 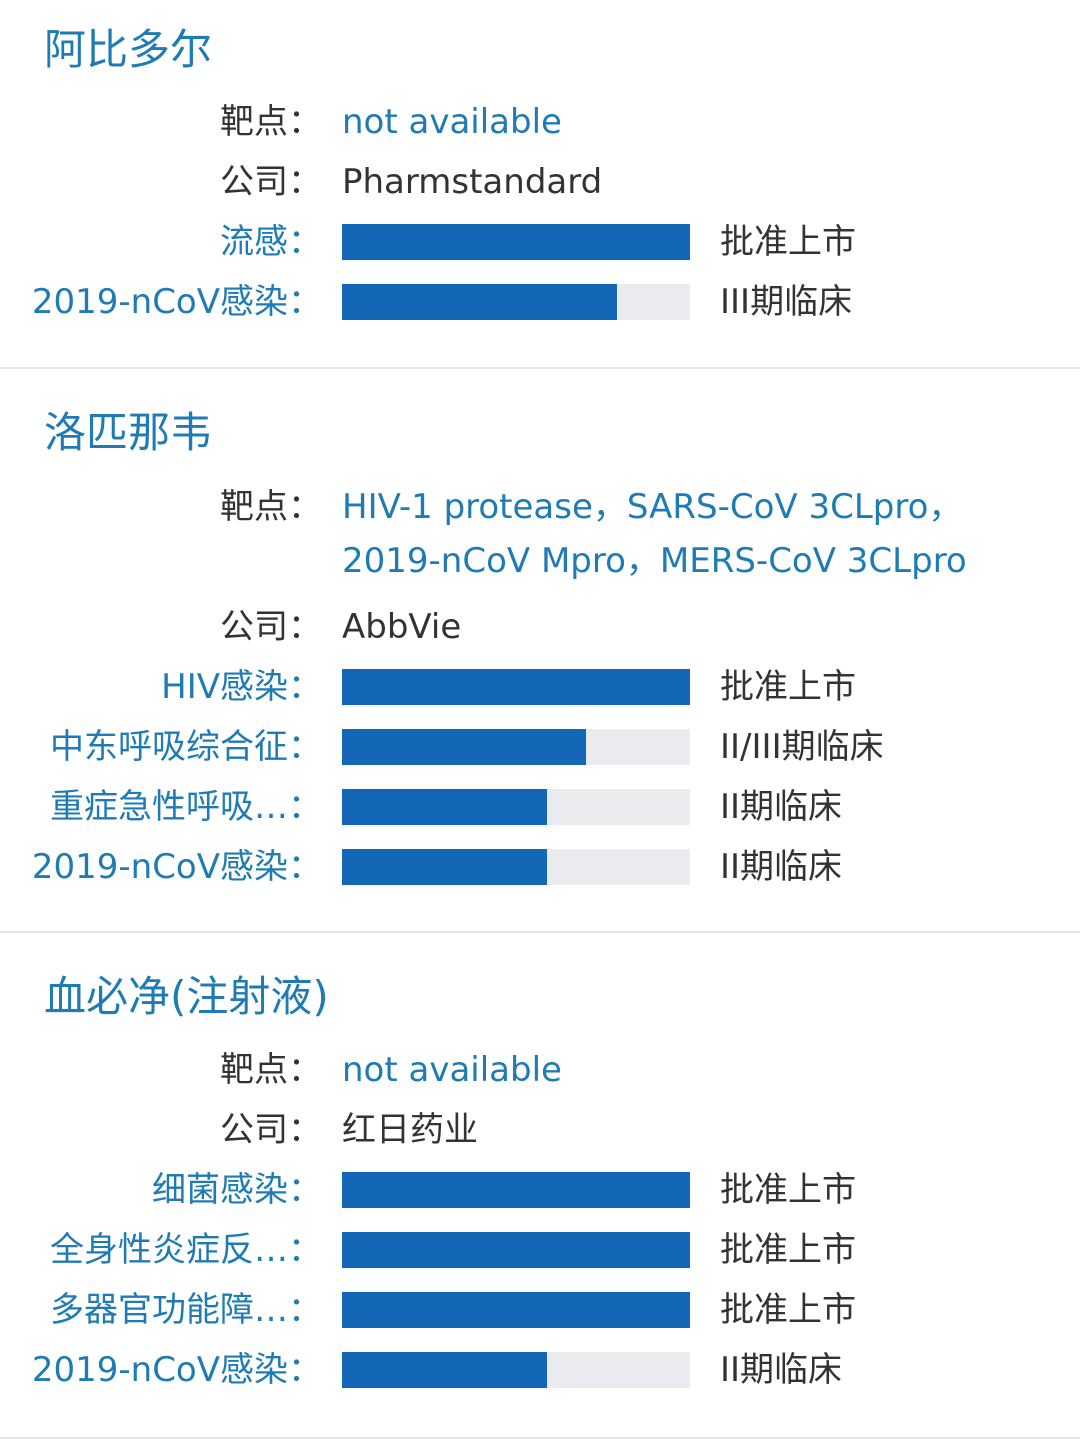 I want to click on indication-row: 全身性炎症反…： 批准上市, so click(x=540, y=1258).